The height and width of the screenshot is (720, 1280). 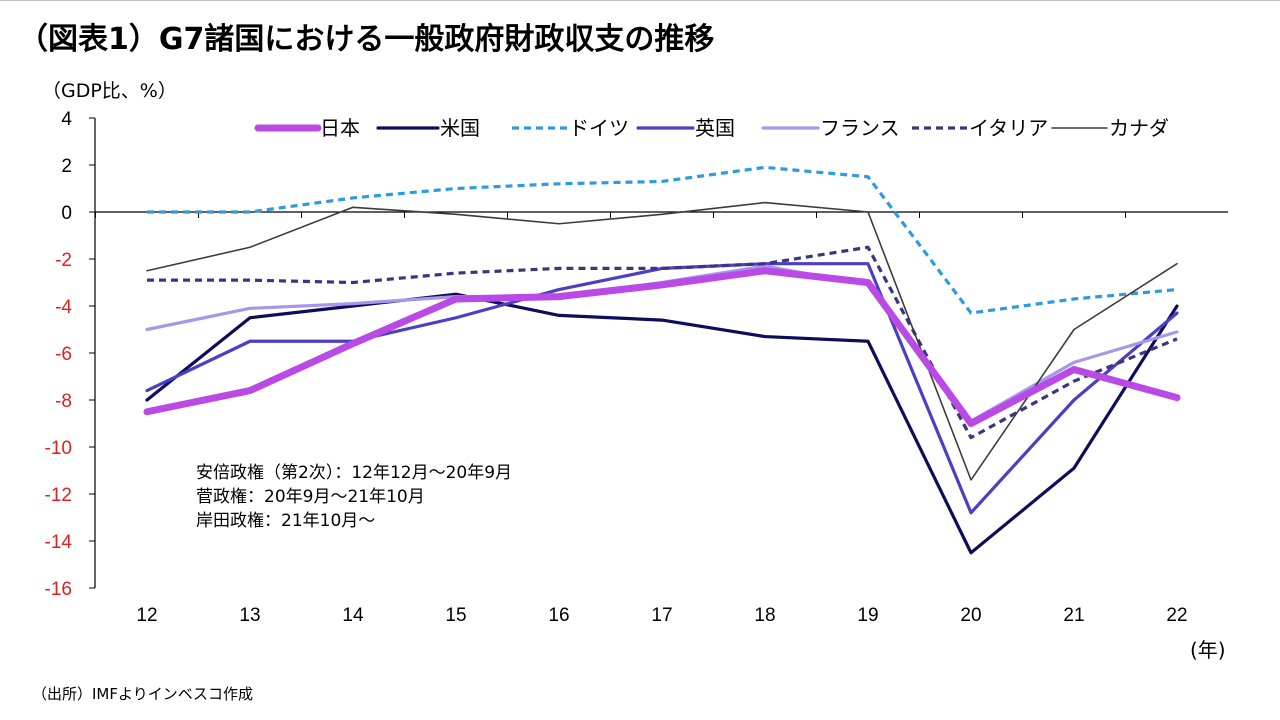 I want to click on legend-label: フランス, so click(x=860, y=128).